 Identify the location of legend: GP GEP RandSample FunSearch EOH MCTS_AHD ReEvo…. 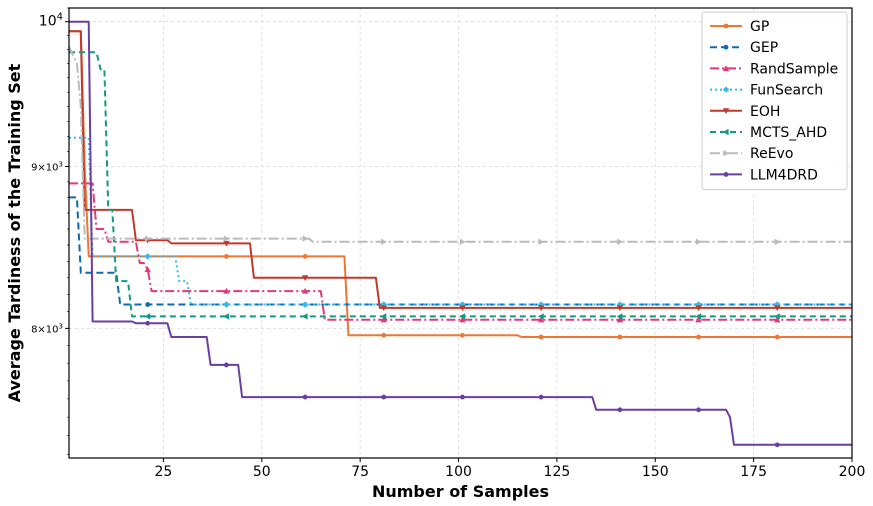
(774, 101).